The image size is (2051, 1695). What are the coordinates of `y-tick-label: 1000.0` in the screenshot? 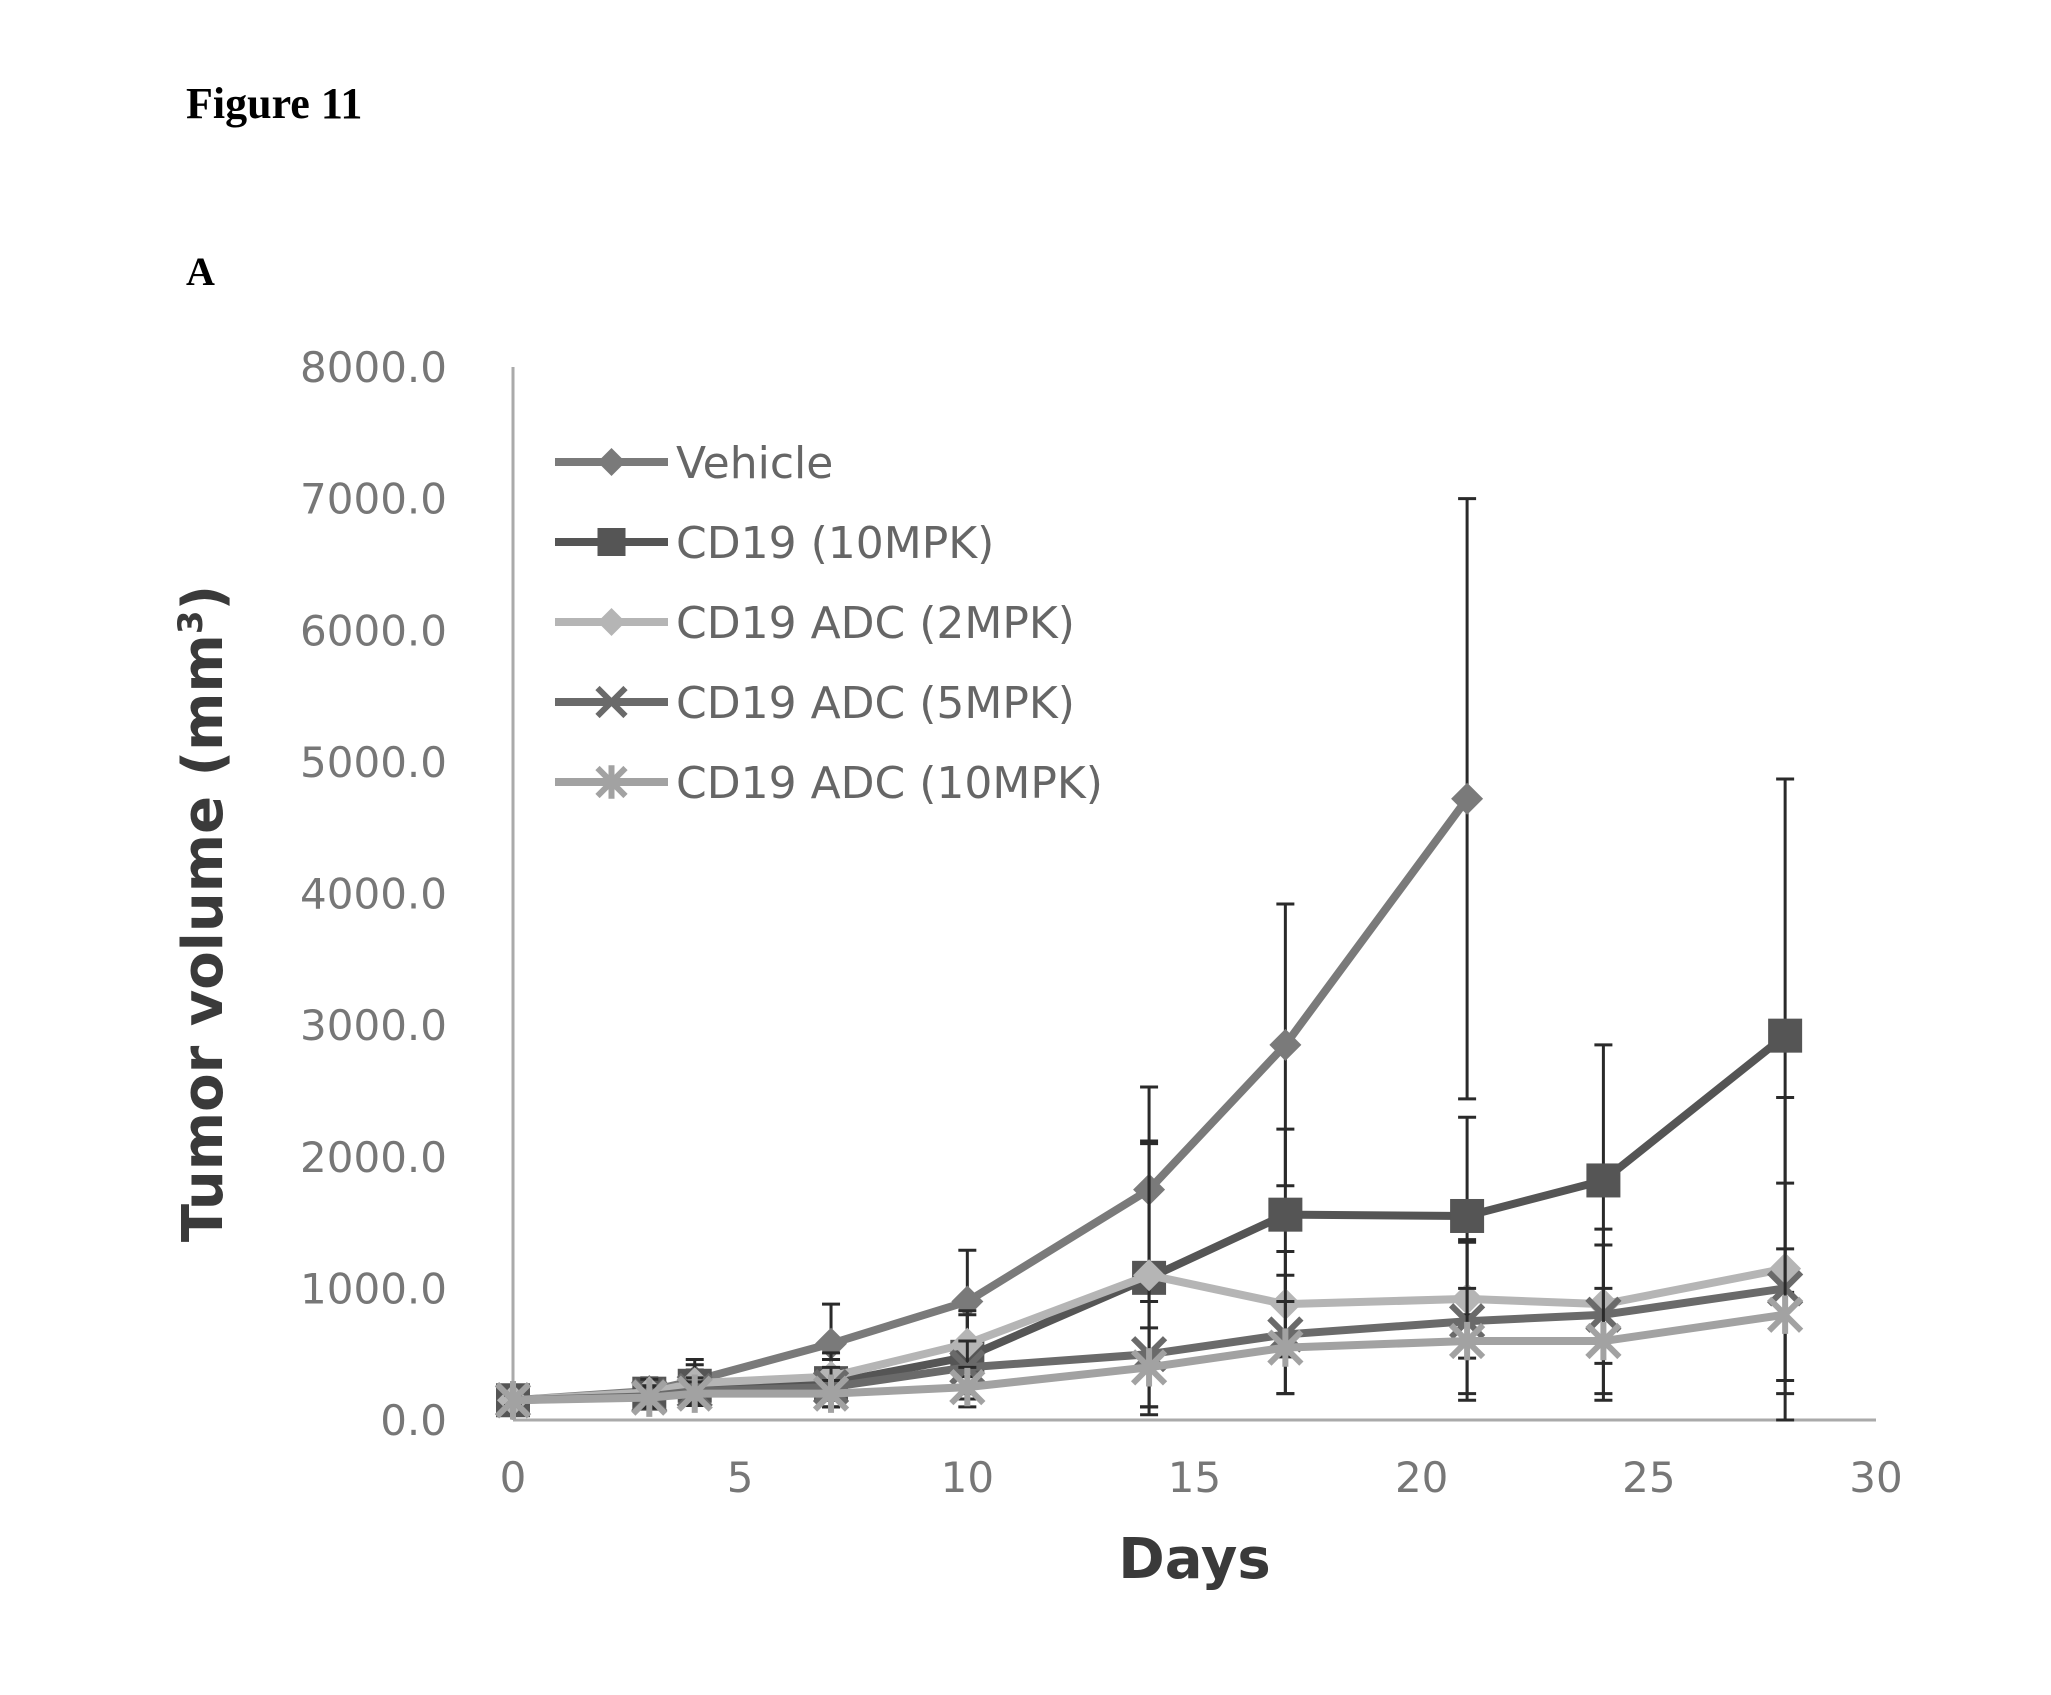 It's located at (373, 1288).